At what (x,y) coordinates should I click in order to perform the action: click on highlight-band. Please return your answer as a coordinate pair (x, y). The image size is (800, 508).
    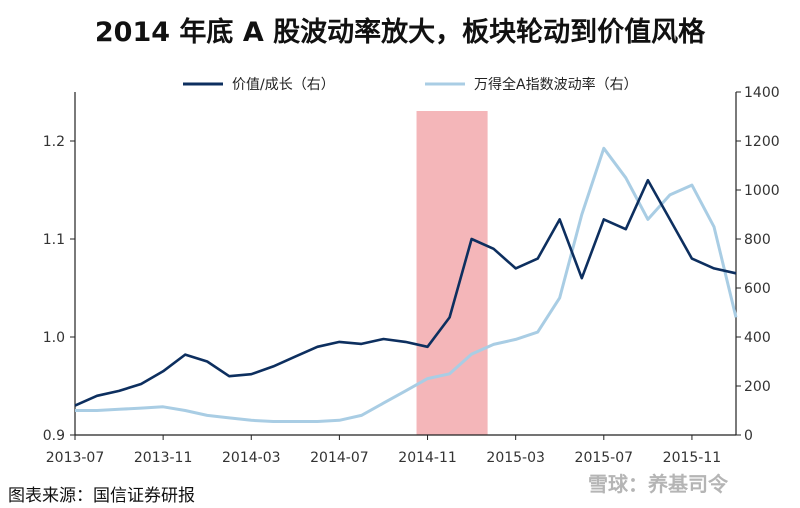
    Looking at the image, I should click on (452, 273).